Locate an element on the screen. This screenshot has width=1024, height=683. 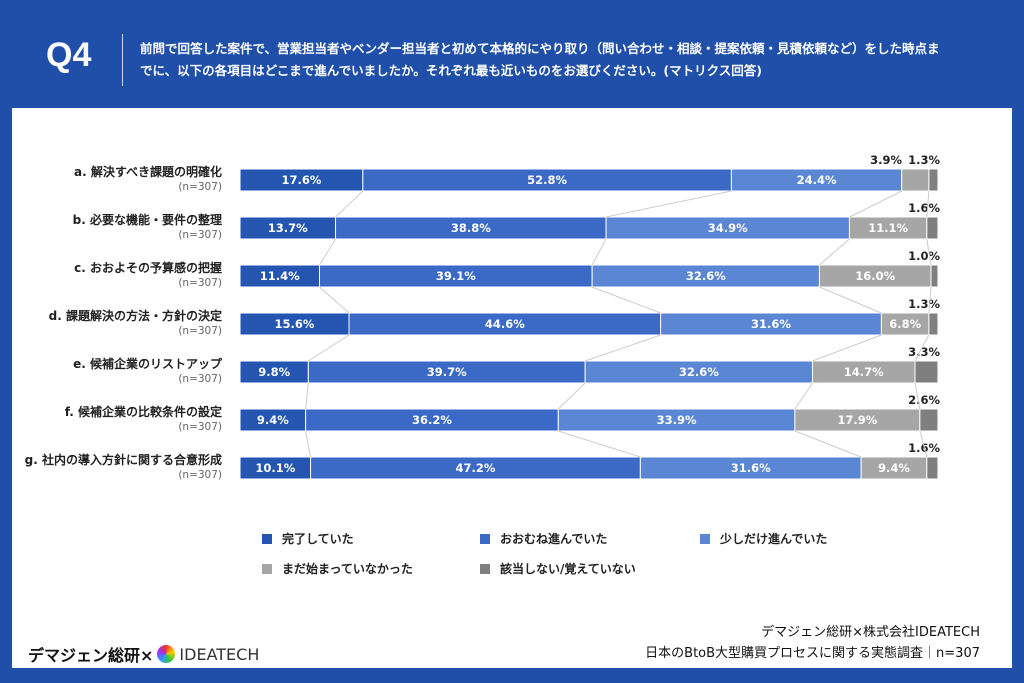
category-label: f. 候補企業の比較条件の設定 is located at coordinates (143, 411).